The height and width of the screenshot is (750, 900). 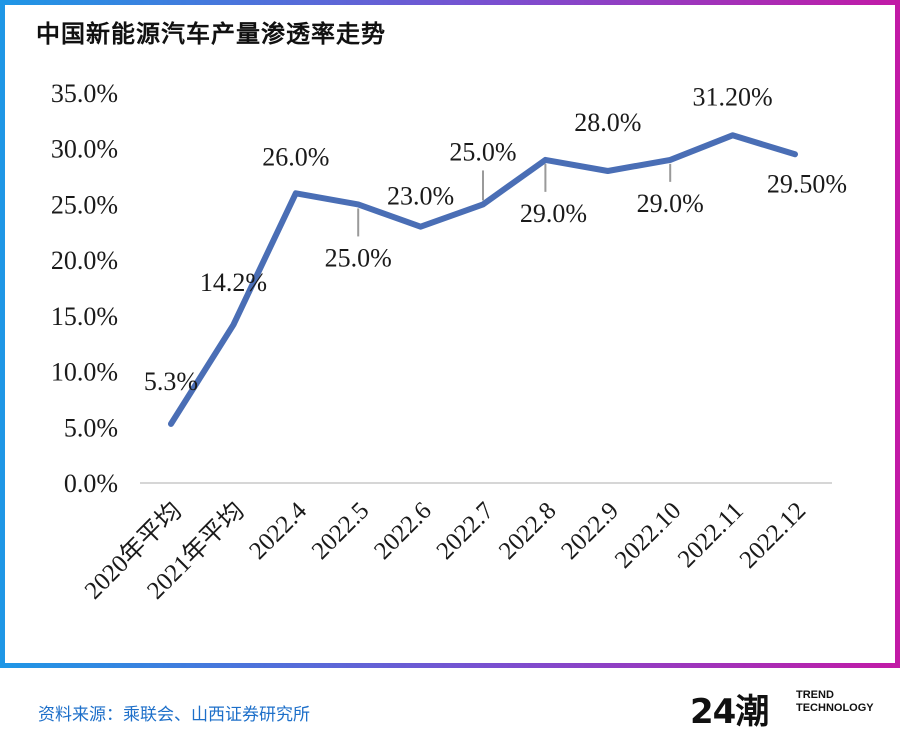 What do you see at coordinates (174, 715) in the screenshot?
I see `source-note: 资料来源：乘联会、山西证券研究所` at bounding box center [174, 715].